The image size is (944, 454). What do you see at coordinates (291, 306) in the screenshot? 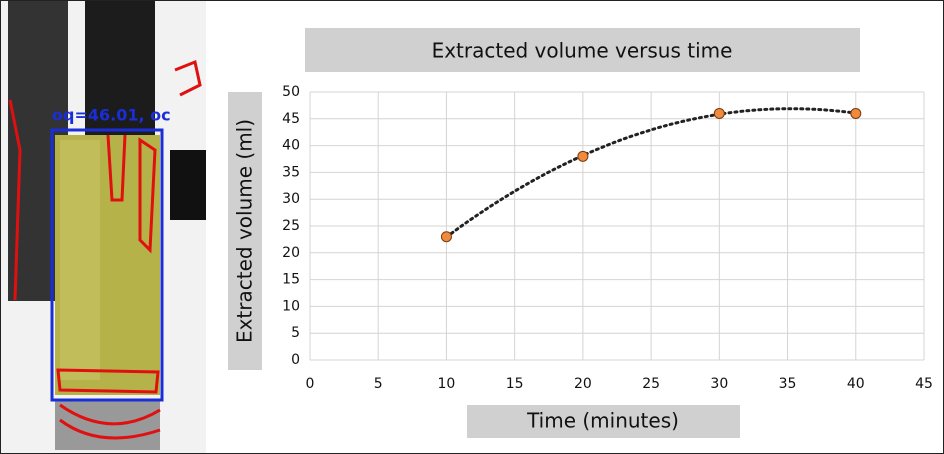
I see `y-tick-label: 10` at bounding box center [291, 306].